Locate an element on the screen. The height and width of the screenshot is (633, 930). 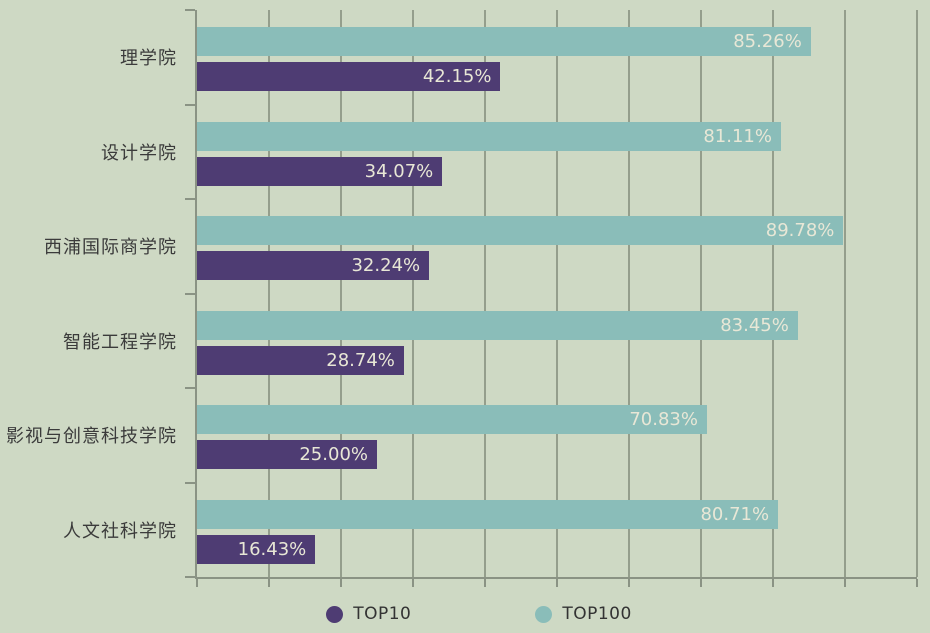
bar-group-0: 85.26% 42.15% is located at coordinates (557, 57).